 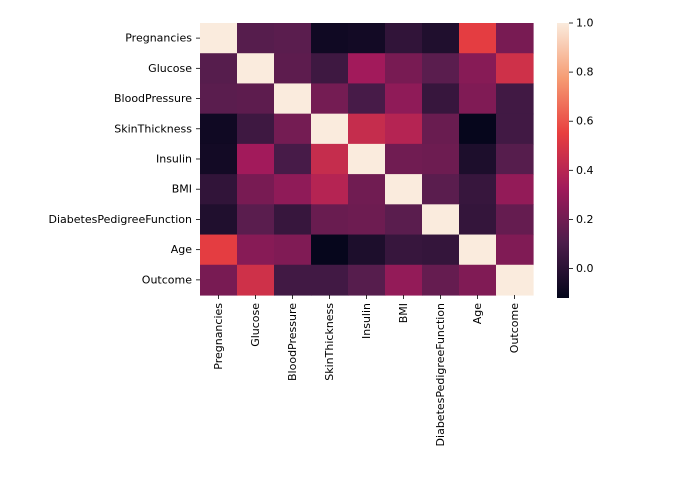 I want to click on colorbar-tick-label: 0.2, so click(x=585, y=219).